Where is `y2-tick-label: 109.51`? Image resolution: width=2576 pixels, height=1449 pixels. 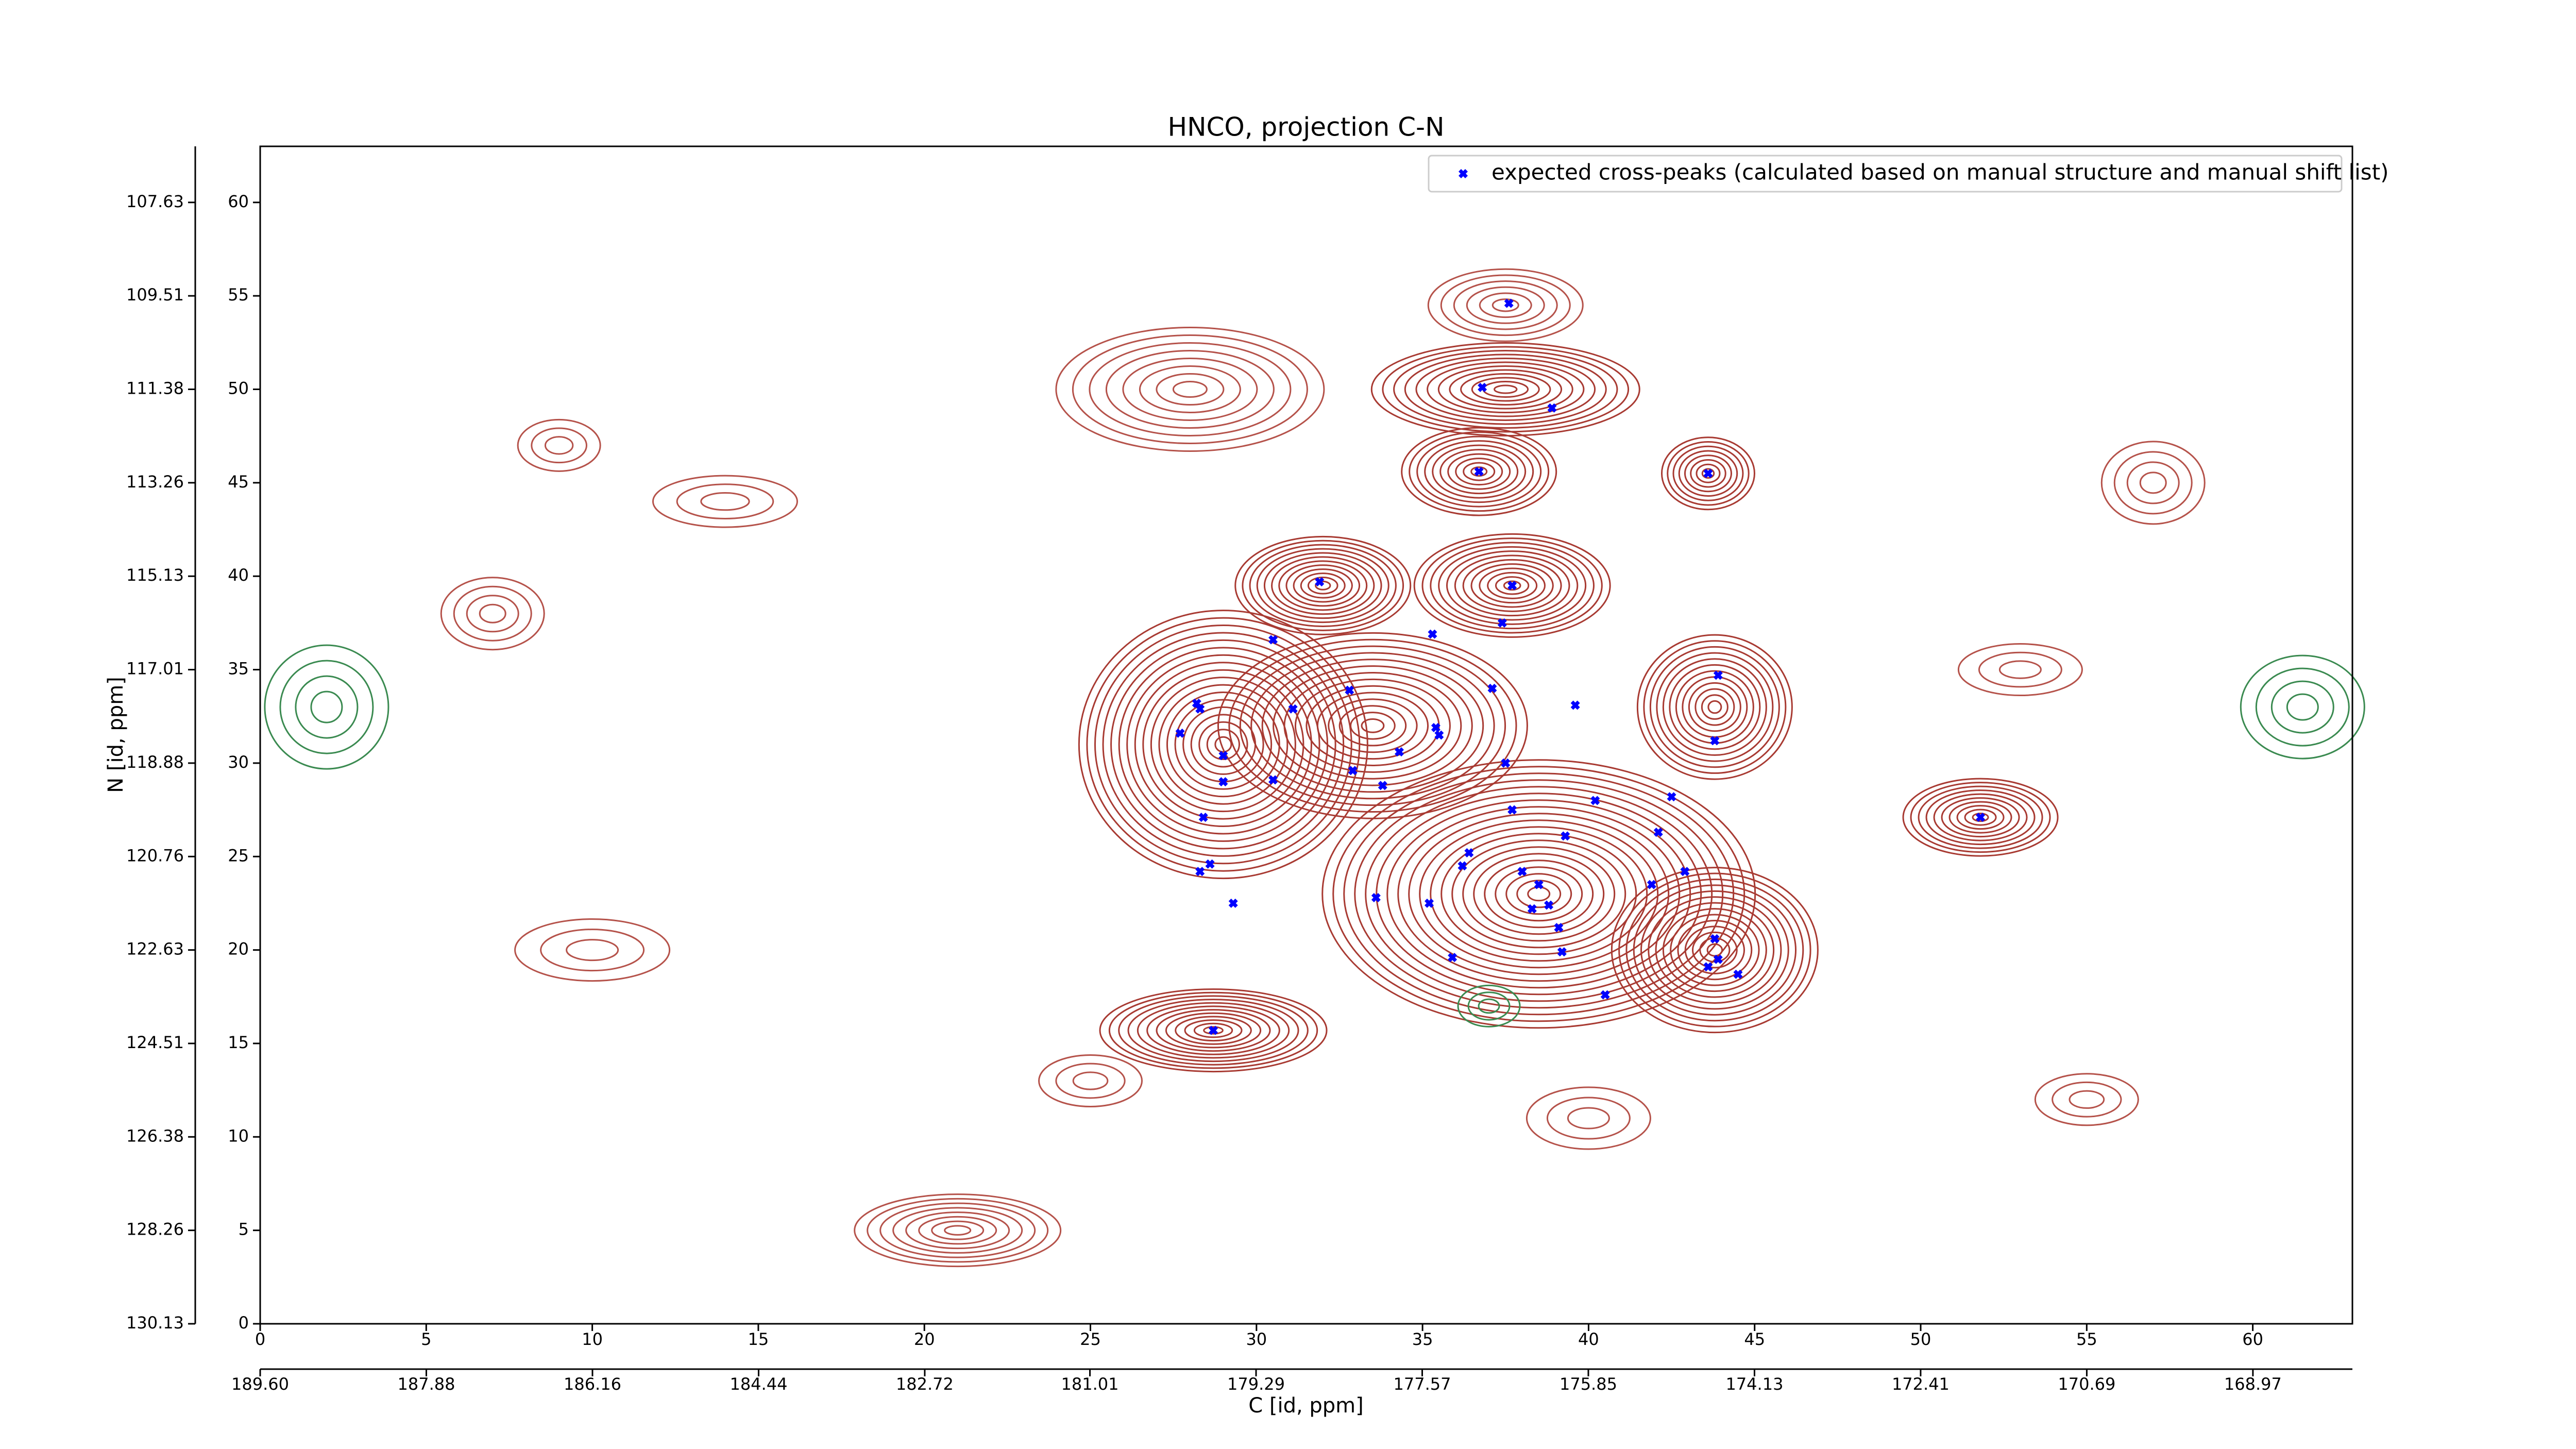
y2-tick-label: 109.51 is located at coordinates (155, 295).